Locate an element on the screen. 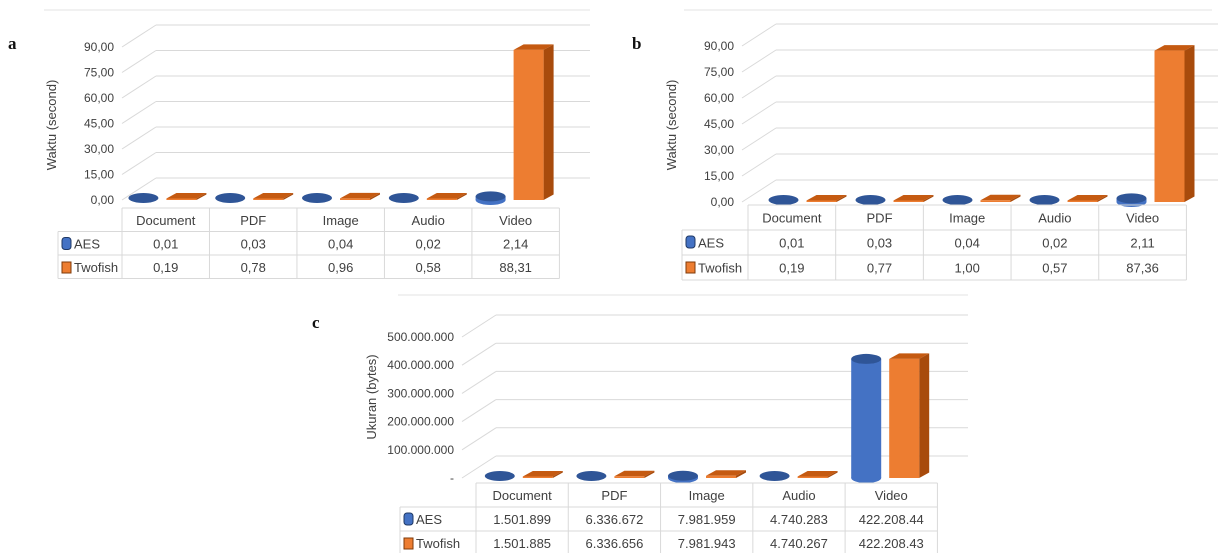 The width and height of the screenshot is (1218, 553). table-value-cell: 6.336.672 is located at coordinates (614, 519).